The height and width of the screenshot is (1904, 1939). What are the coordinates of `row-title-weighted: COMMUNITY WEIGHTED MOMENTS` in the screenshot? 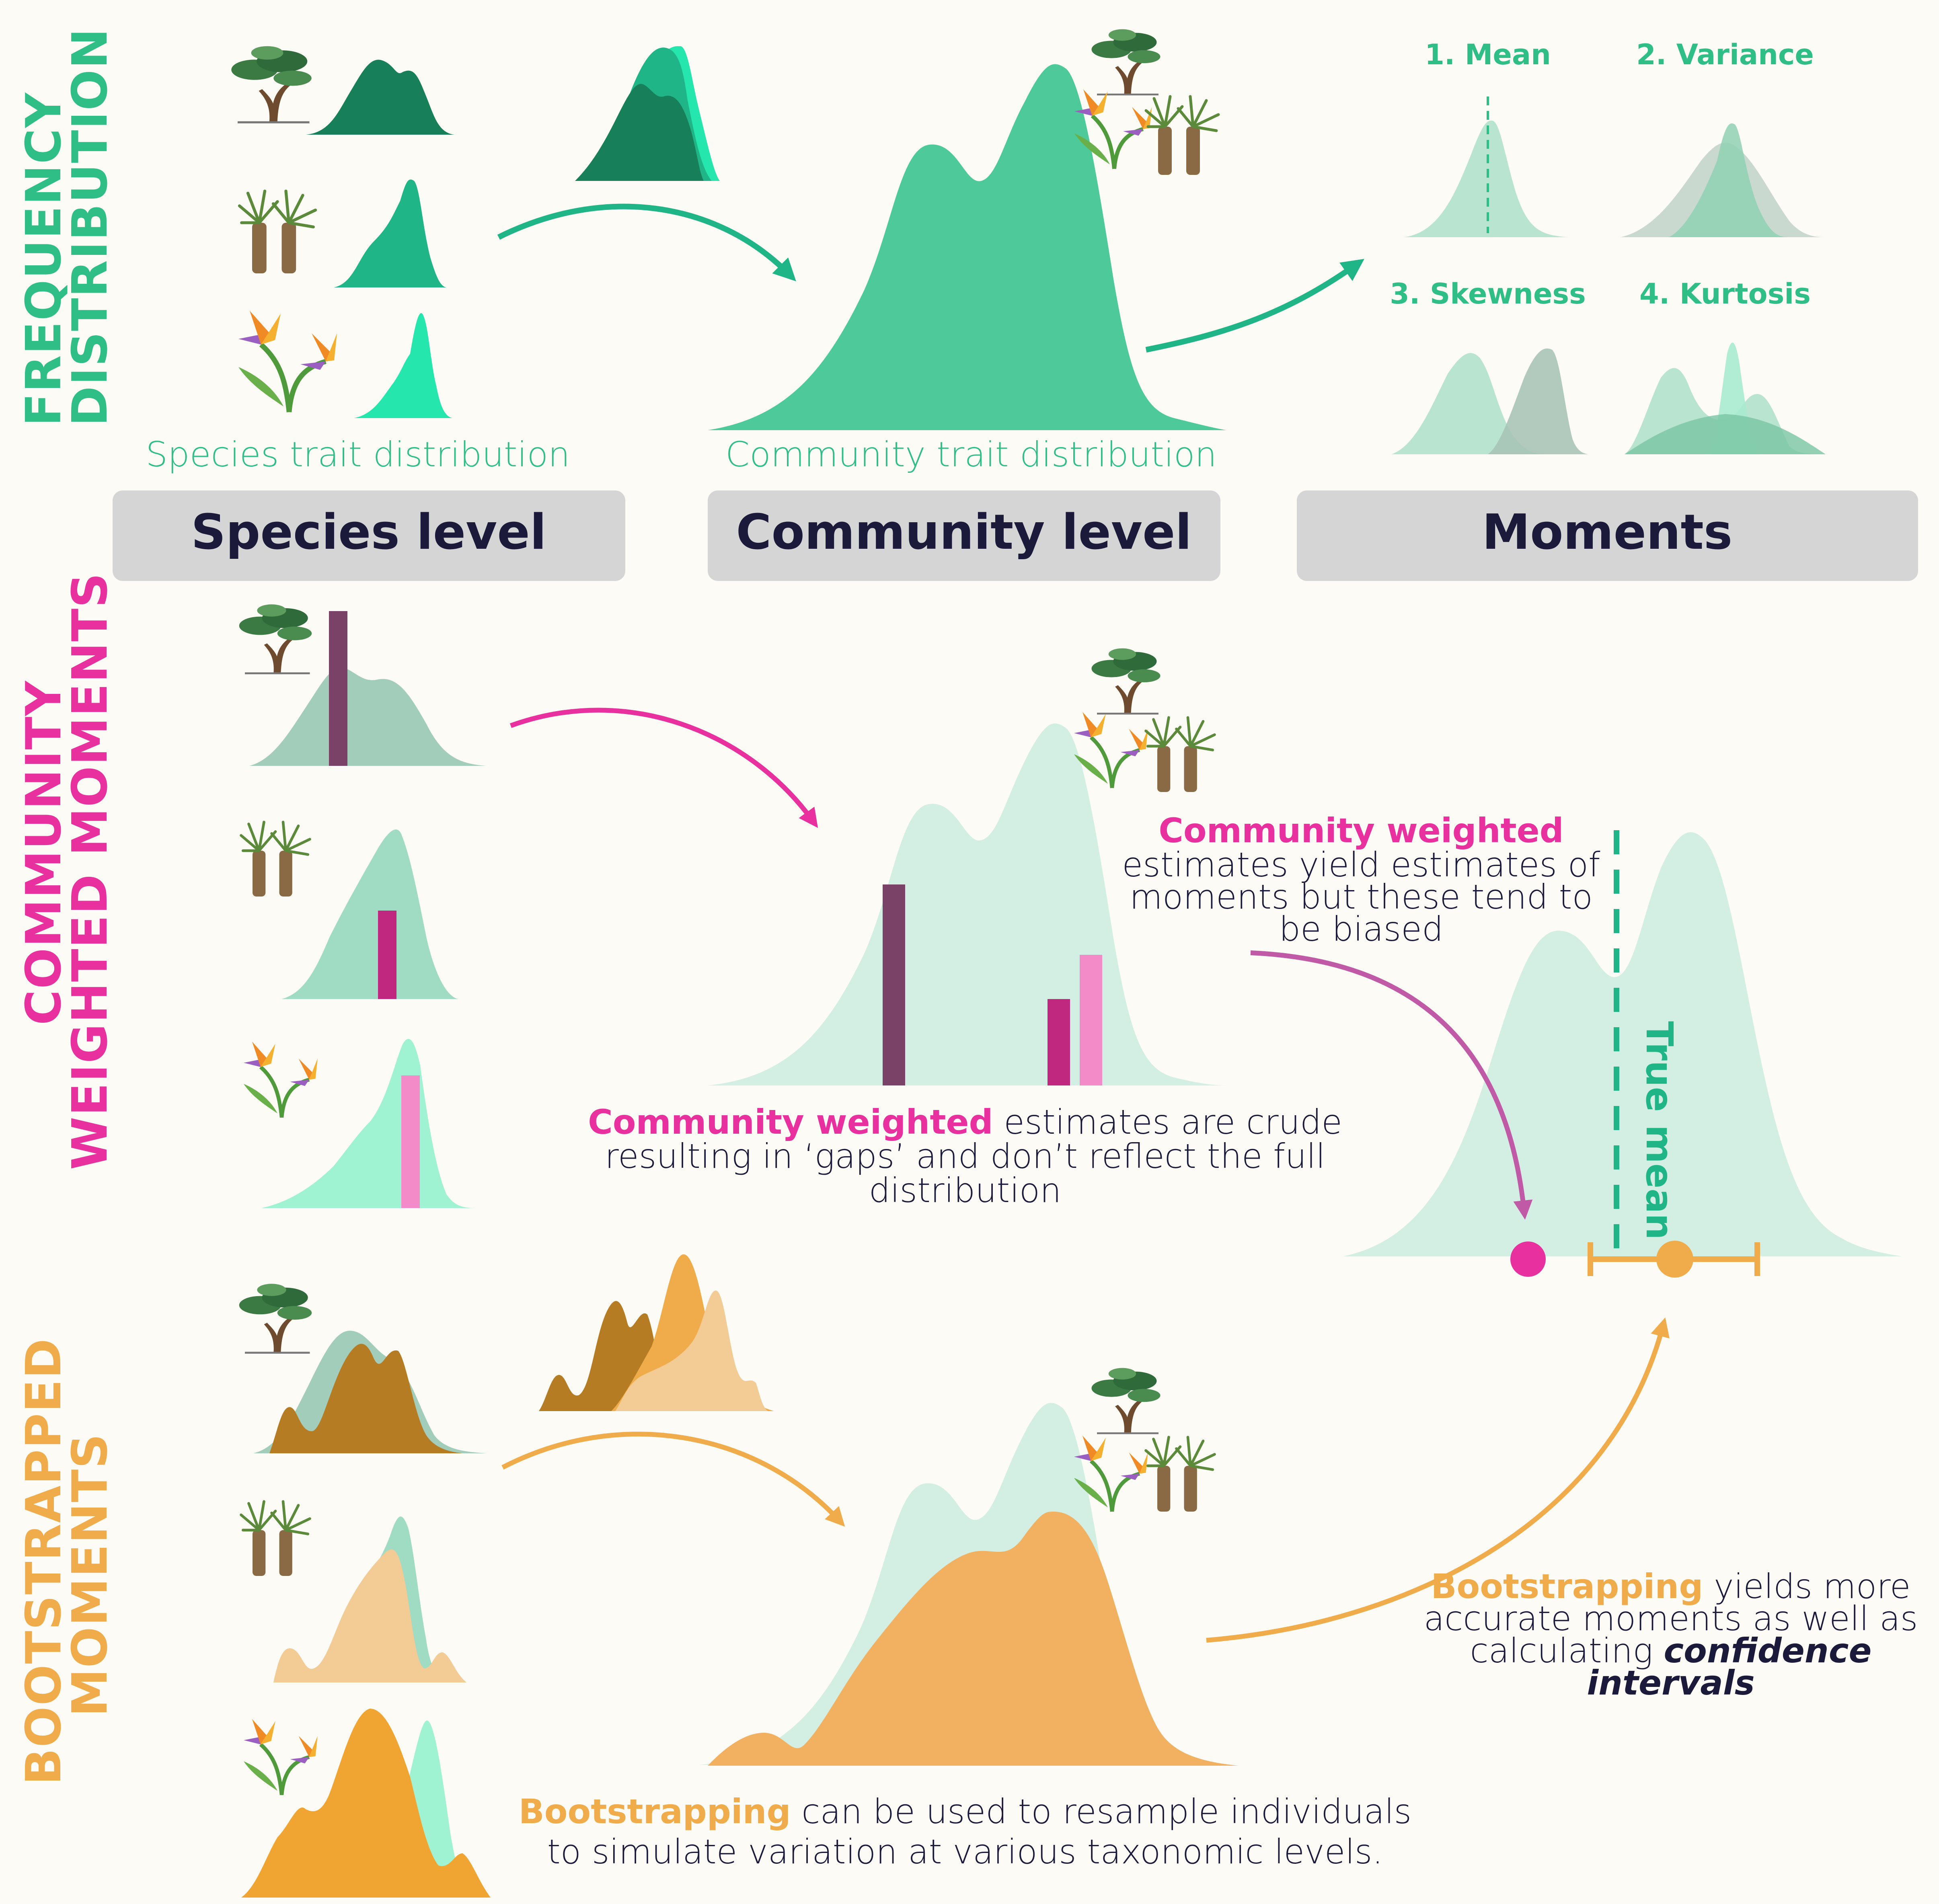 It's located at (67, 871).